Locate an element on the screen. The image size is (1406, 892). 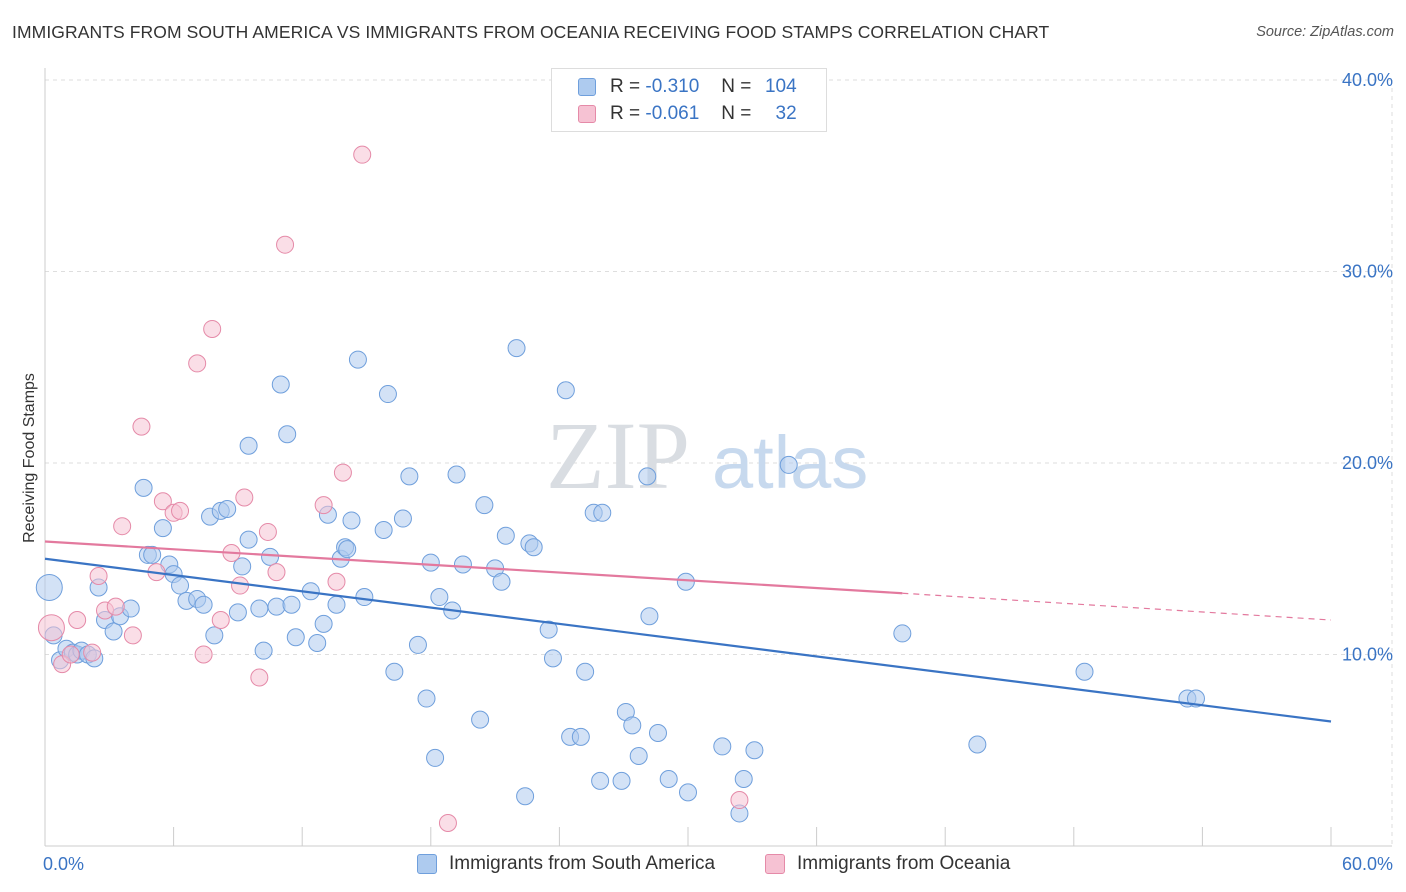
bottom-legend-swatch-south-america is located at coordinates (427, 864).